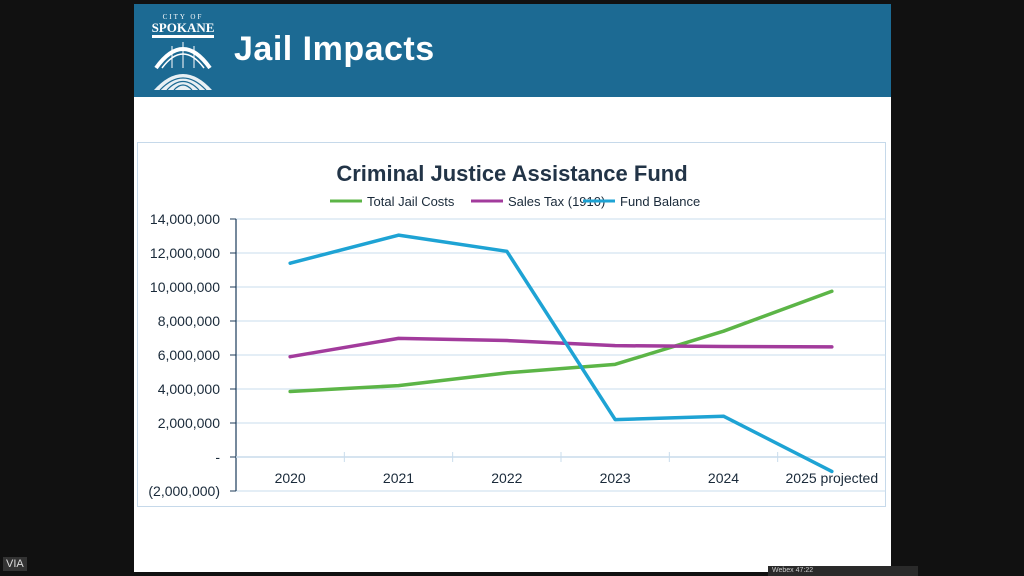 Image resolution: width=1024 pixels, height=576 pixels. Describe the element at coordinates (183, 17) in the screenshot. I see `logo-city-text: CITY OF` at that location.